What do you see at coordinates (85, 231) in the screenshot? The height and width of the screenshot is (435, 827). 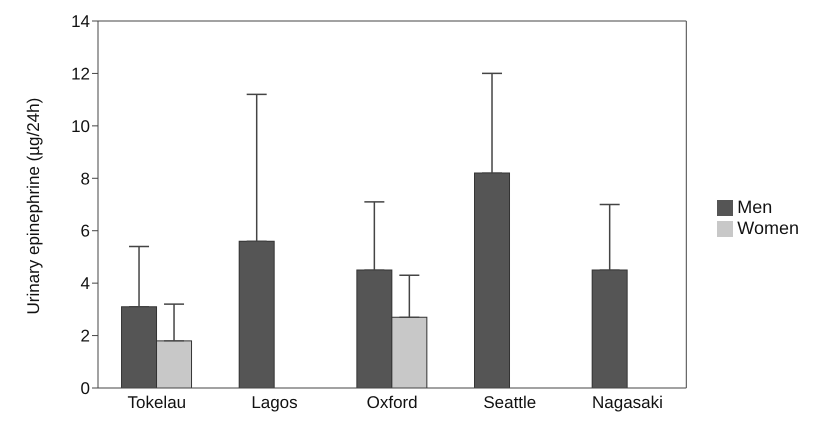 I see `y-tick-label: 6` at bounding box center [85, 231].